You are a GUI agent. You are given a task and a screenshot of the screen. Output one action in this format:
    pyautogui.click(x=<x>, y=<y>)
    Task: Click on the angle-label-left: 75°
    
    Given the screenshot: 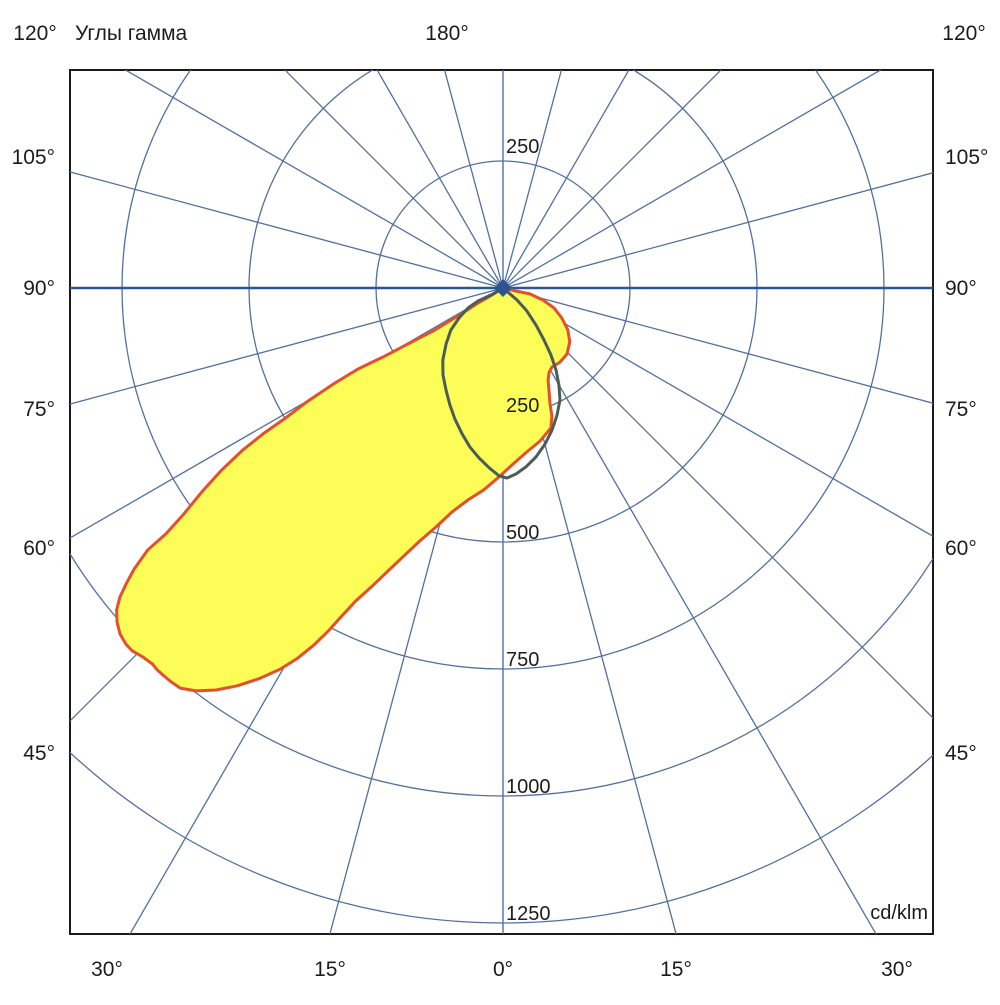 What is the action you would take?
    pyautogui.click(x=39, y=409)
    